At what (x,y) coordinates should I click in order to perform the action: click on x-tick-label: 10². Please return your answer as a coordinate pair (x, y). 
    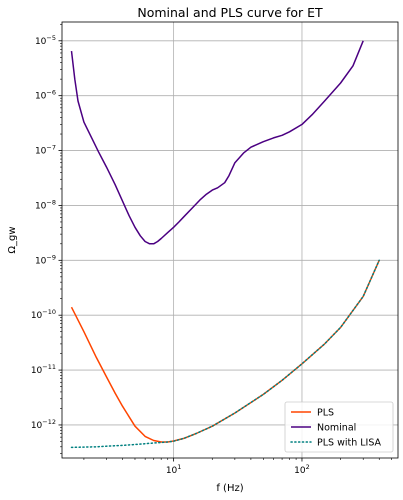
    Looking at the image, I should click on (302, 469).